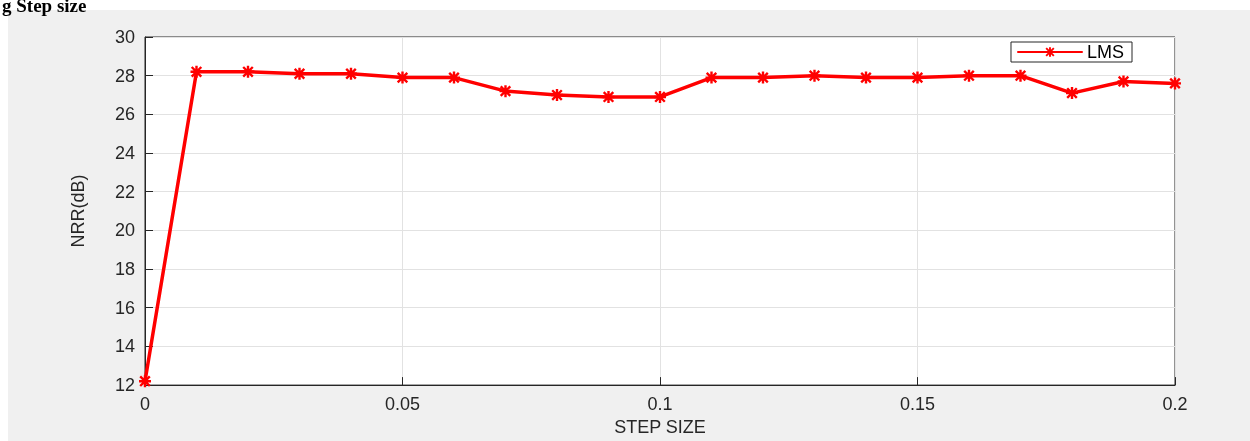 The height and width of the screenshot is (441, 1250). I want to click on y-tick-label: 16, so click(124, 307).